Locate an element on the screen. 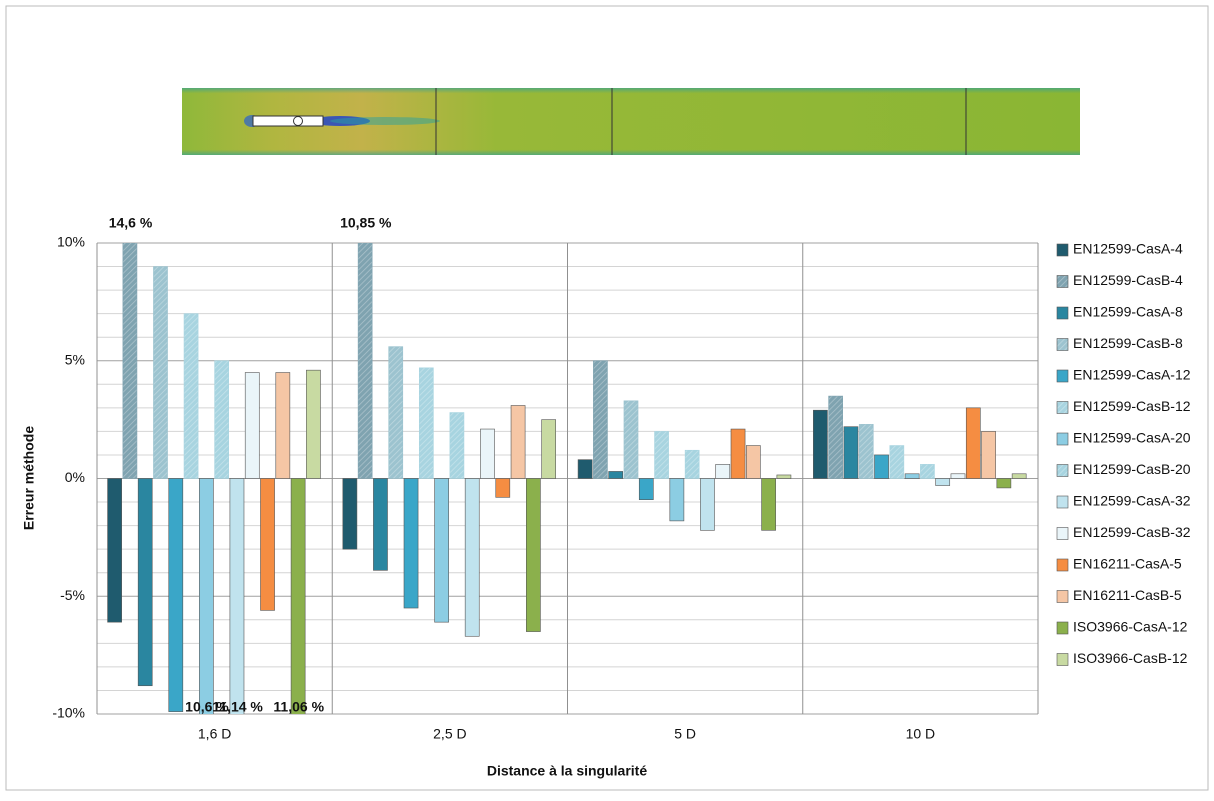 The height and width of the screenshot is (801, 1214). data-label: 14,6 % is located at coordinates (131, 223).